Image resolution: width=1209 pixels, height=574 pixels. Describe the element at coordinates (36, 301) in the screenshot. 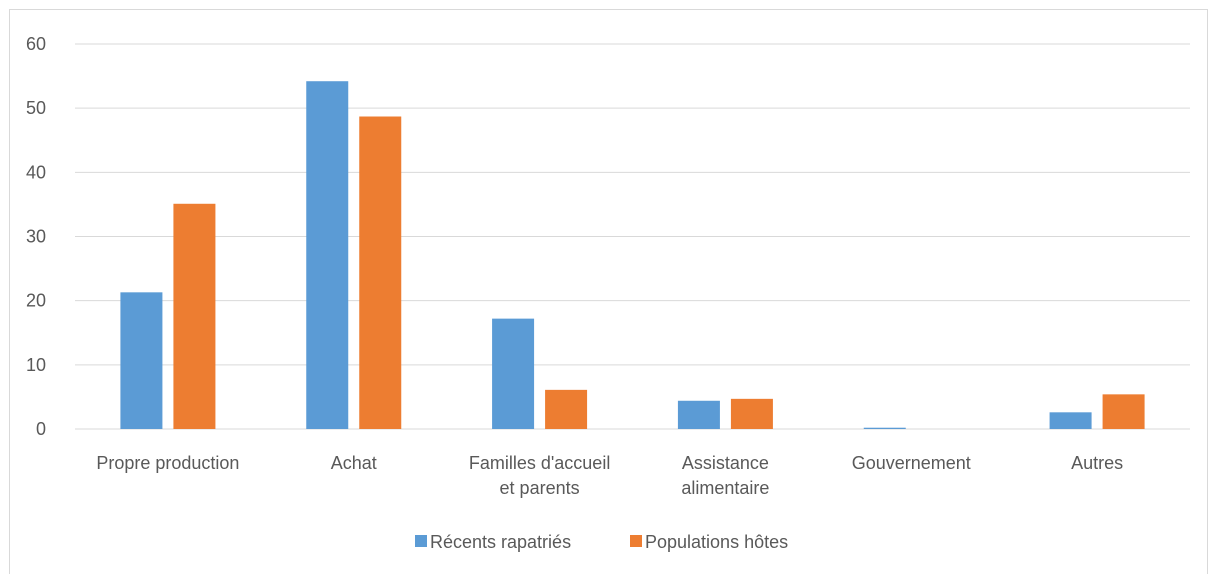

I see `y-tick-label: 20` at that location.